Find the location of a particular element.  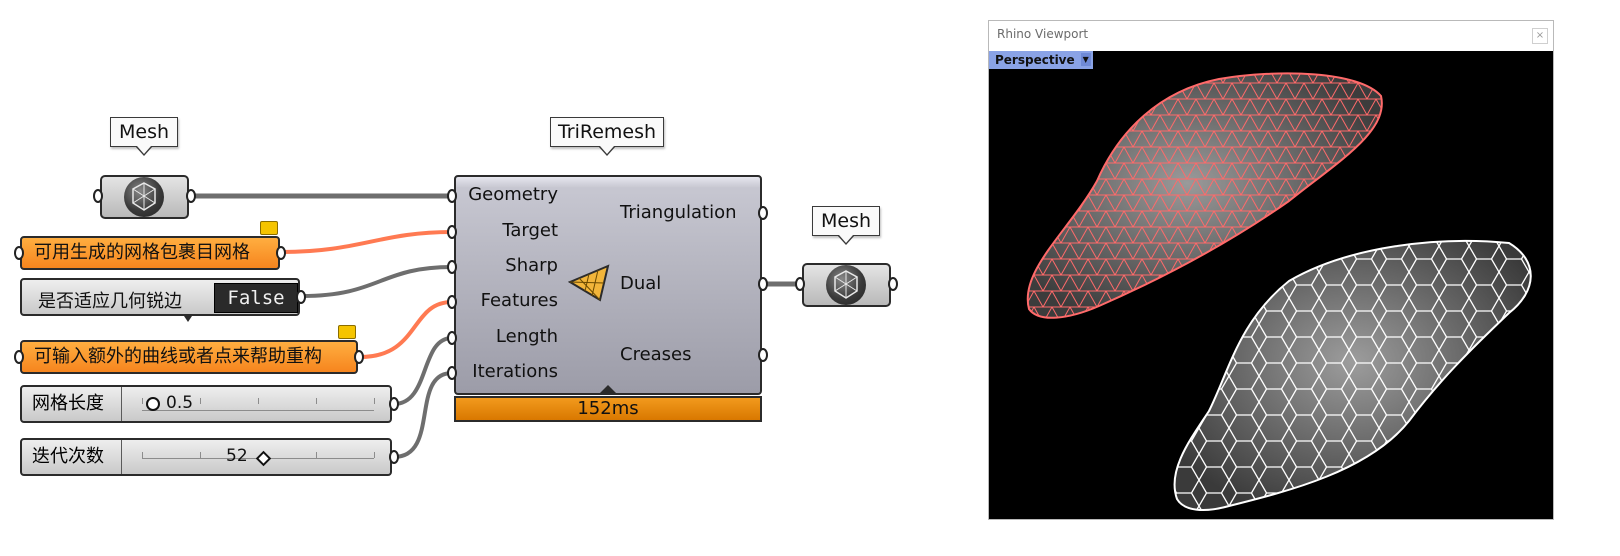

tag-mesh-input: Mesh is located at coordinates (144, 136).